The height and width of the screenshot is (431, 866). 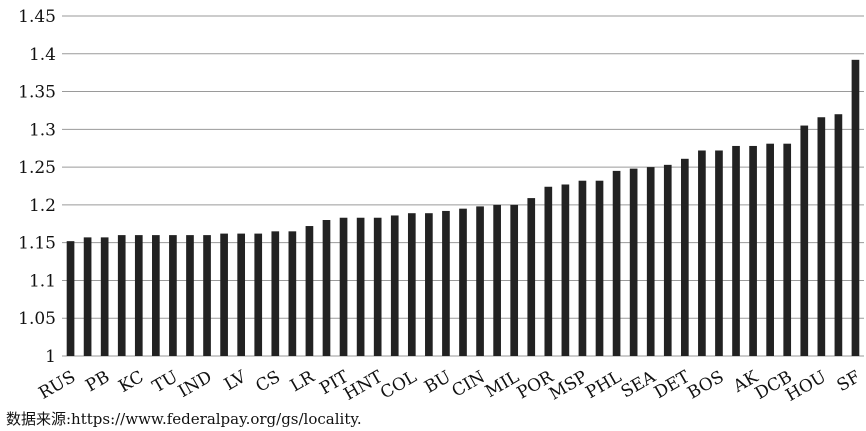 What do you see at coordinates (398, 385) in the screenshot?
I see `x-tick-label: COL` at bounding box center [398, 385].